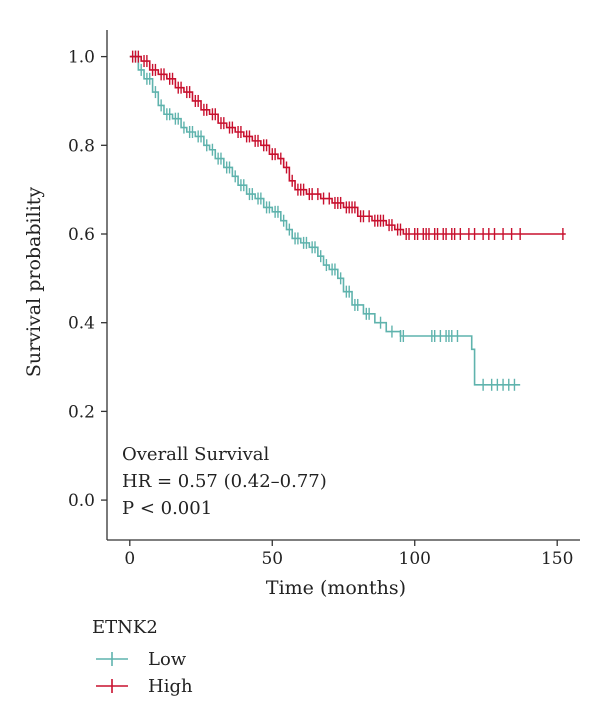 Image resolution: width=600 pixels, height=718 pixels. I want to click on legend-item-high: High, so click(144, 686).